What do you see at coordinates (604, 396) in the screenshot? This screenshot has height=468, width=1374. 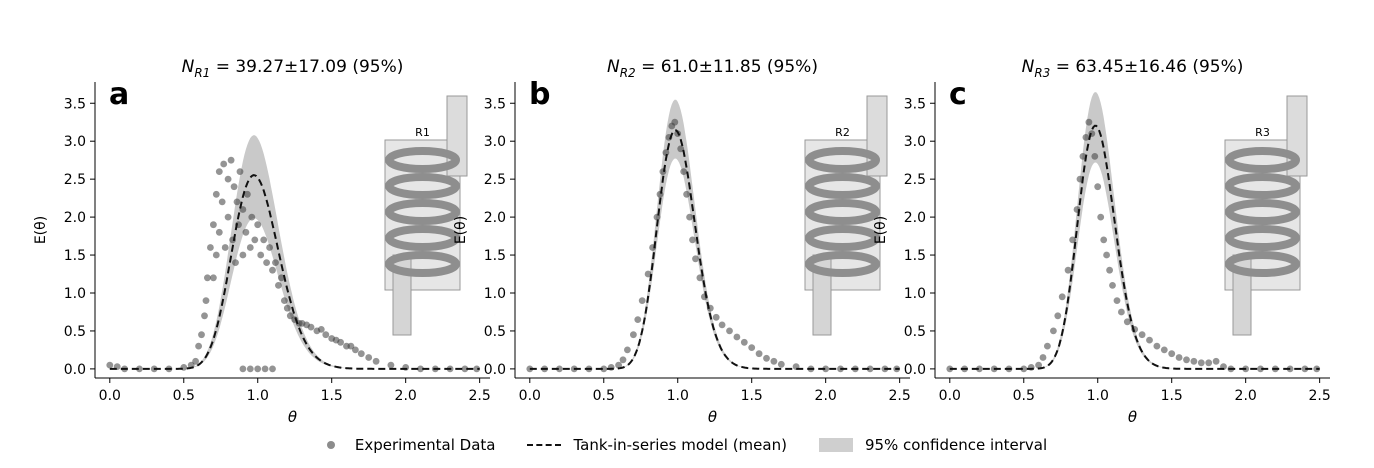 I see `x-tick-label: 0.5` at bounding box center [604, 396].